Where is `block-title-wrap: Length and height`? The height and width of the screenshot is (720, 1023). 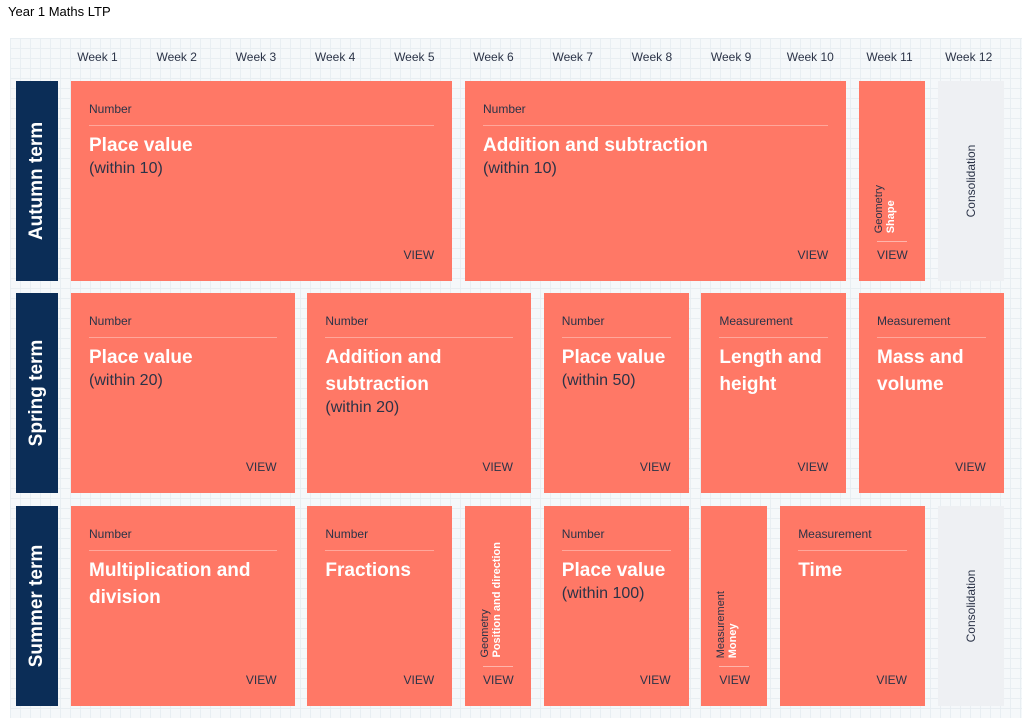
block-title-wrap: Length and height is located at coordinates (775, 371).